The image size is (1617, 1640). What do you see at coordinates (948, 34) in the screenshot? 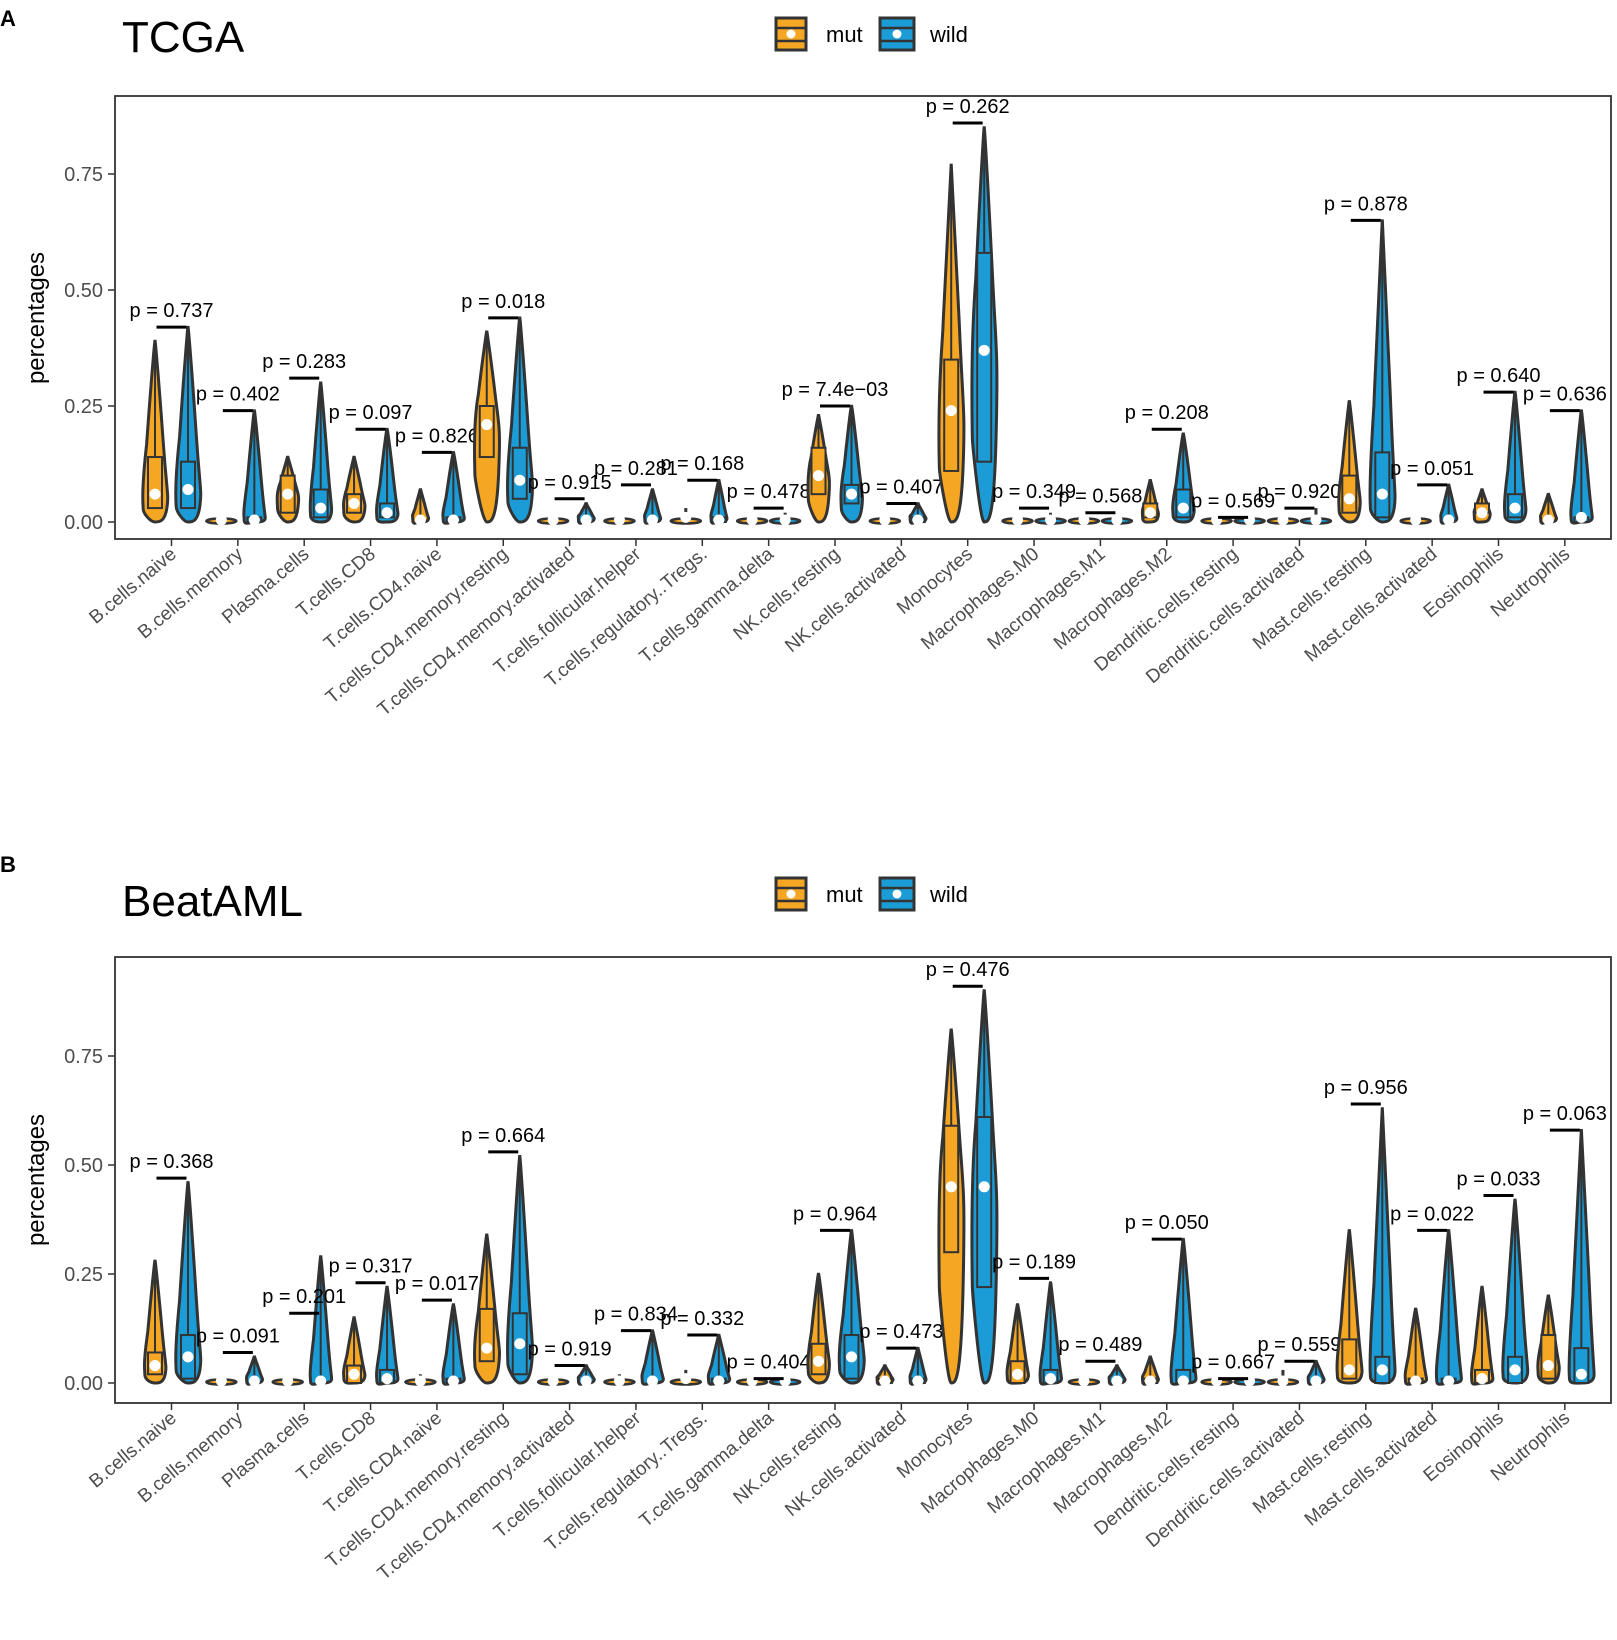
I see `legend-label-wild: wild` at bounding box center [948, 34].